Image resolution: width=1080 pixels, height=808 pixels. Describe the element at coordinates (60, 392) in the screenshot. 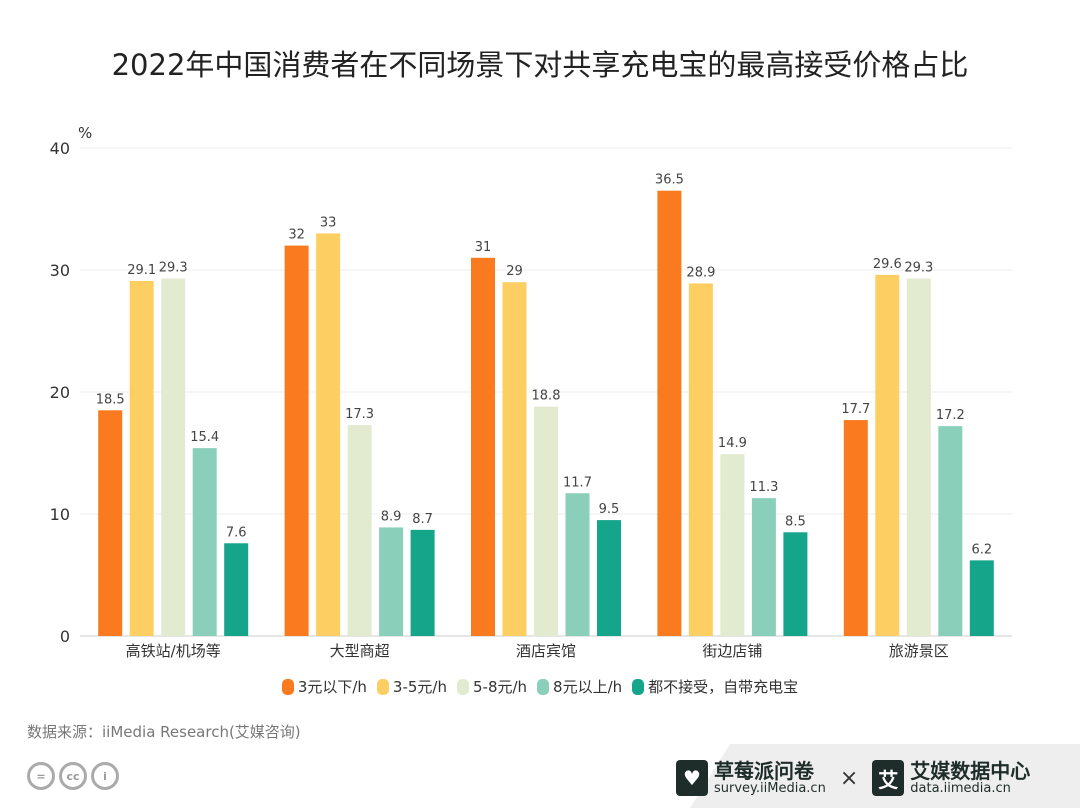

I see `y-tick-label: 20` at that location.